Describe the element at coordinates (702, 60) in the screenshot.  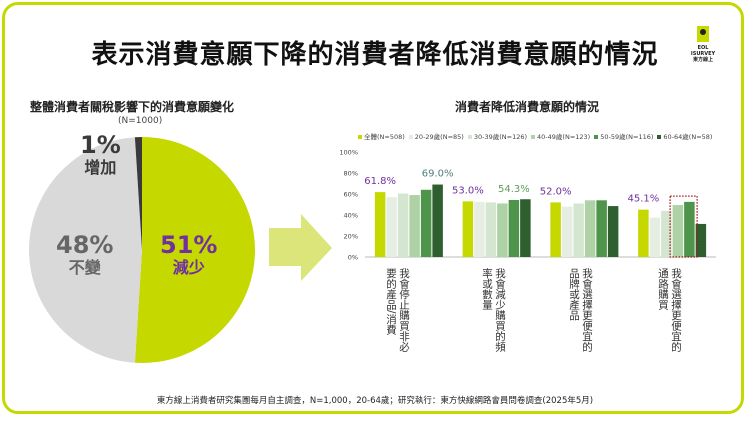
I see `logo-text: 東方線上` at that location.